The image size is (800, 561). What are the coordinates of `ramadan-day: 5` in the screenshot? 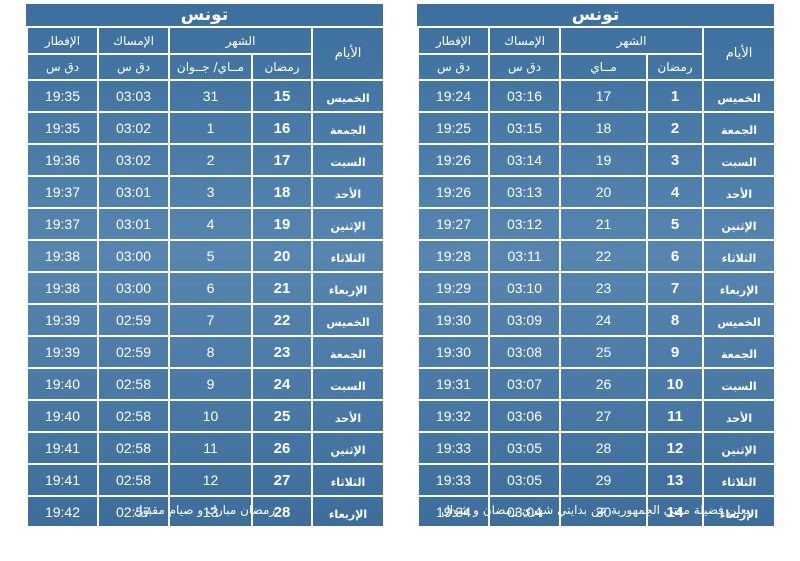 It's located at (675, 224).